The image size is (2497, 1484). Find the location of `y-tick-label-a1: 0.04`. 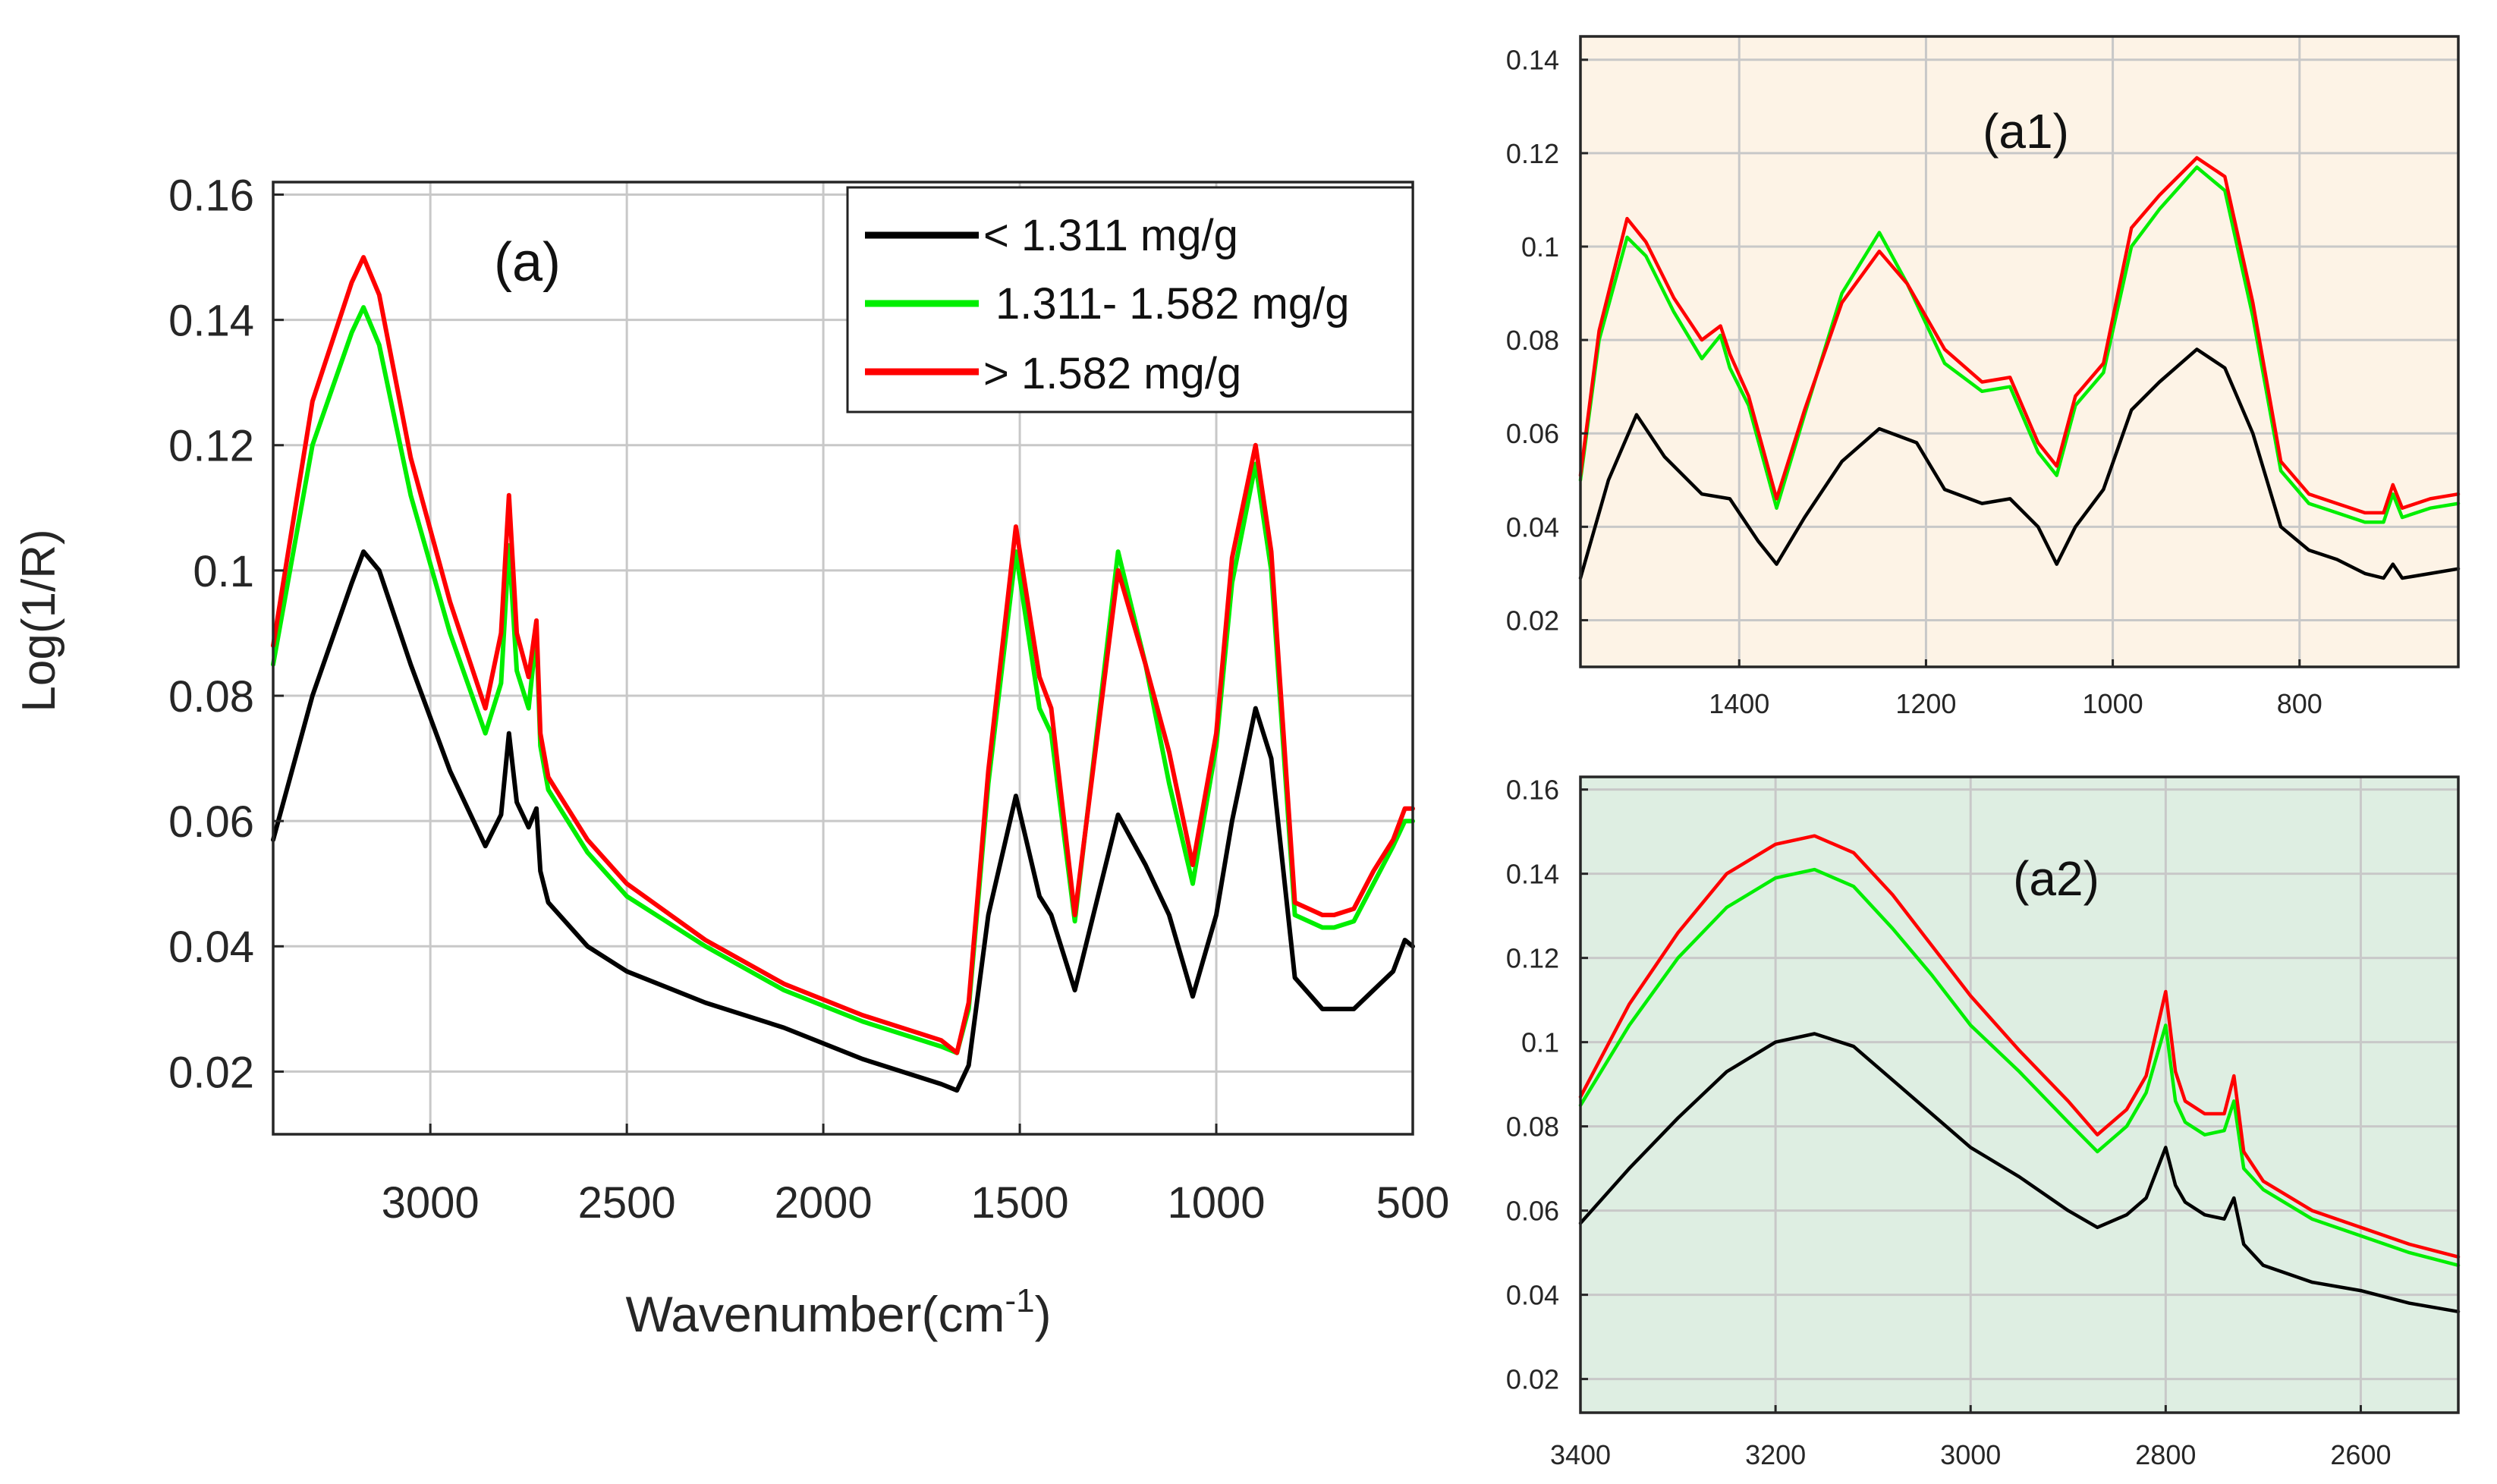

y-tick-label-a1: 0.04 is located at coordinates (1532, 526).